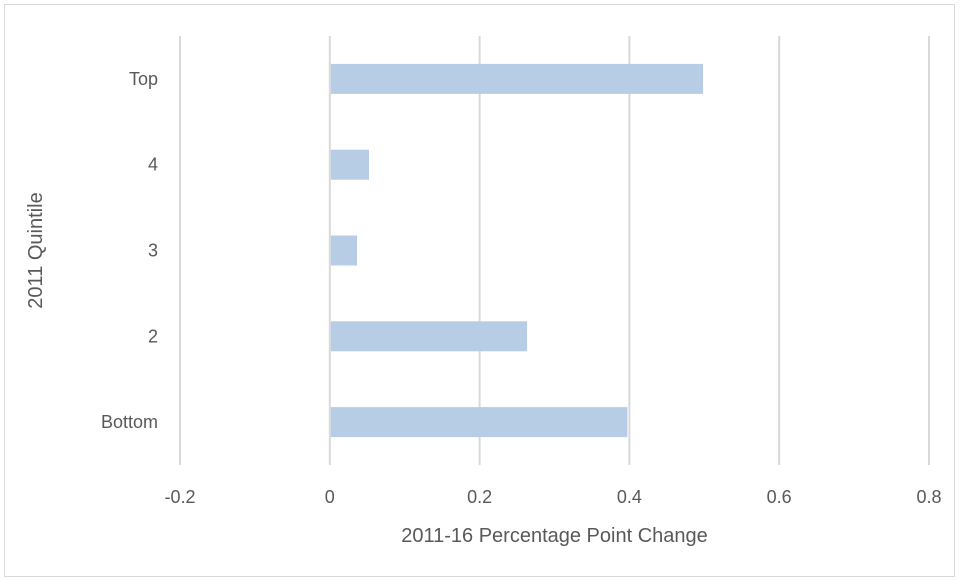 The image size is (960, 581). What do you see at coordinates (779, 497) in the screenshot?
I see `x-tick-label: 0.6` at bounding box center [779, 497].